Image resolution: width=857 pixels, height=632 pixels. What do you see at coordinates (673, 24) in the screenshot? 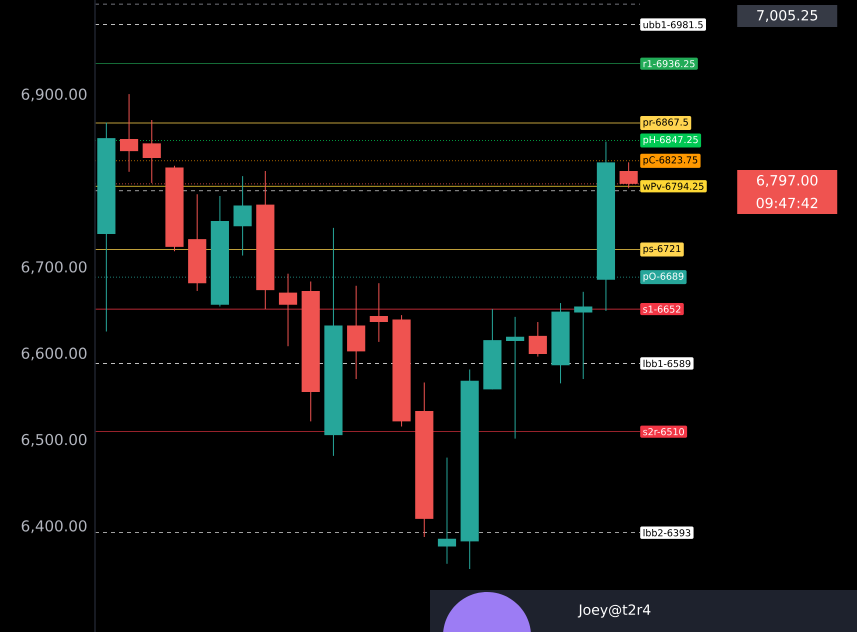
I see `ref-line-label: ubb1-6981.5` at bounding box center [673, 24].